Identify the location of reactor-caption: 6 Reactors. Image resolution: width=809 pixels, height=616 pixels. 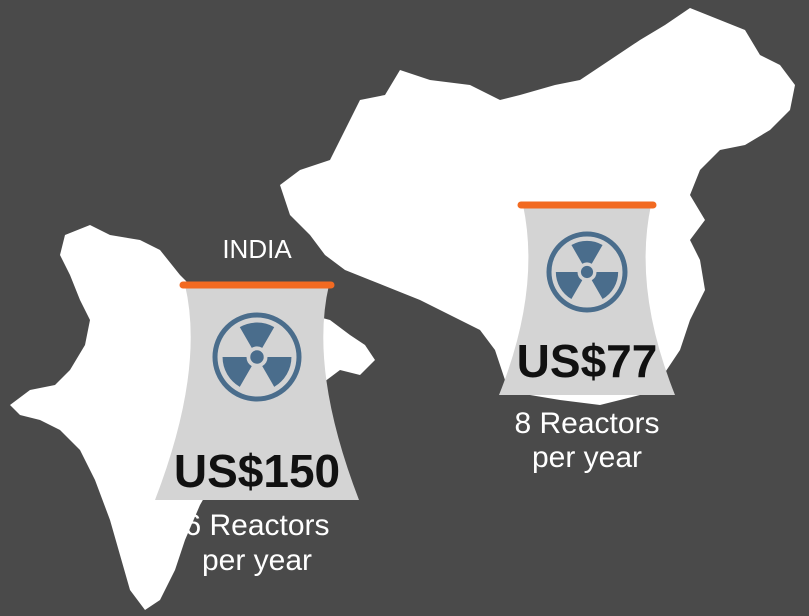
(256, 525).